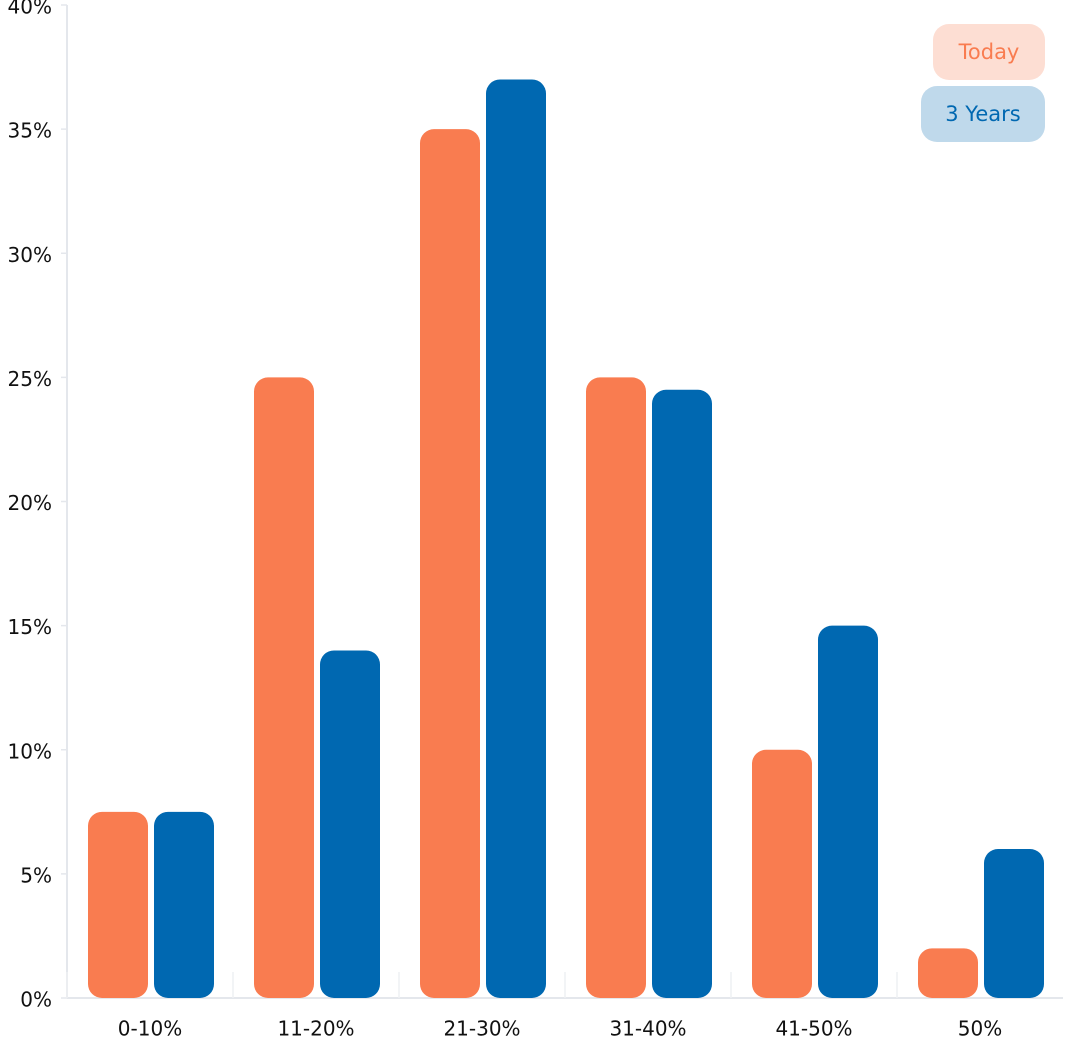  I want to click on x-tick-label: 50%, so click(980, 1029).